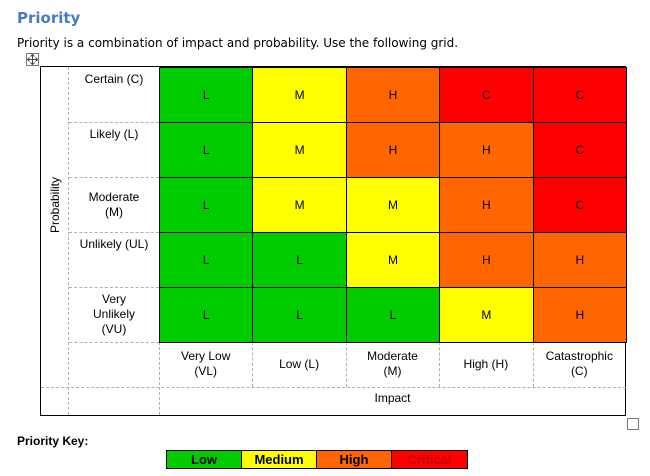 The image size is (650, 476). What do you see at coordinates (114, 79) in the screenshot?
I see `probability-row-label: Certain (C)` at bounding box center [114, 79].